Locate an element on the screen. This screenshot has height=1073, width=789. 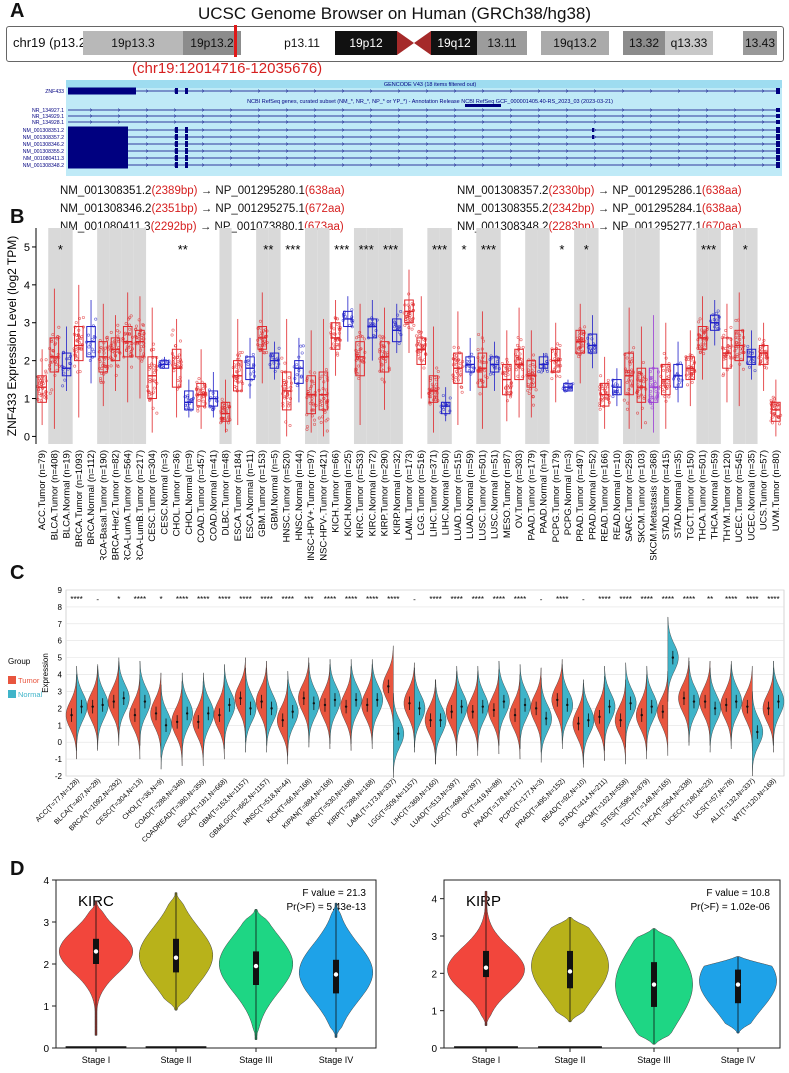
panel-c-label: C is located at coordinates (17, 573).